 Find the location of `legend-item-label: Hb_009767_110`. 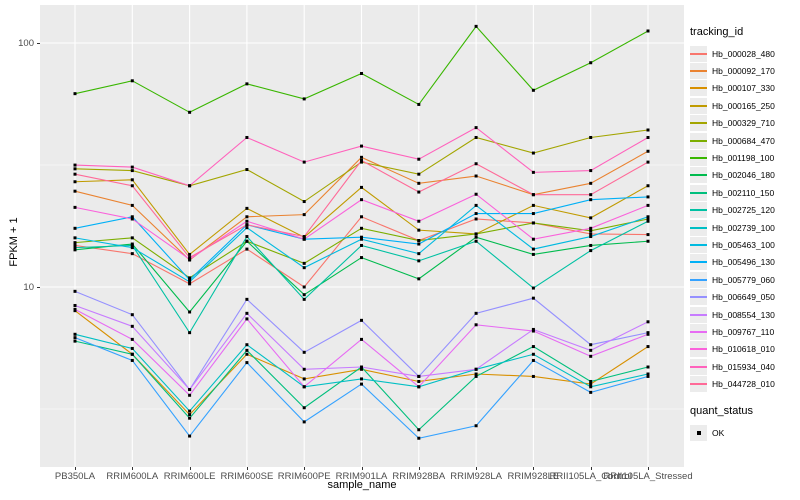

legend-item-label: Hb_009767_110 is located at coordinates (743, 331).